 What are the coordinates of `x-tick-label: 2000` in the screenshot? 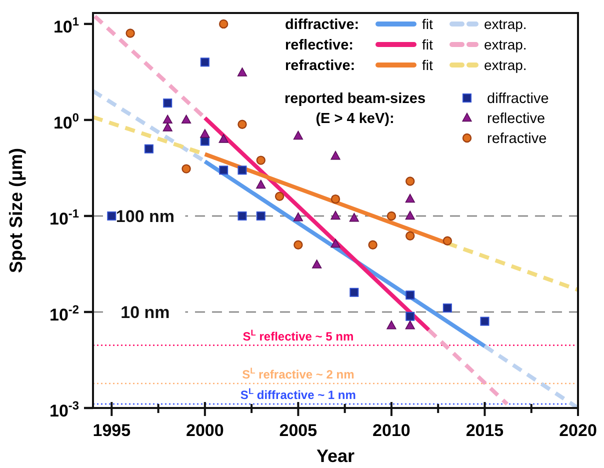 It's located at (205, 430).